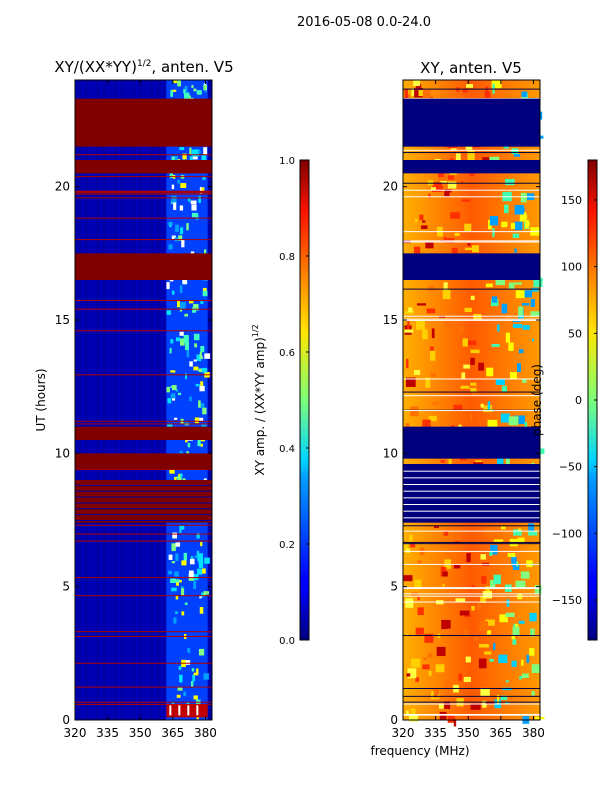 This screenshot has height=800, width=600. I want to click on panel1-low-patch-detail, so click(179, 710).